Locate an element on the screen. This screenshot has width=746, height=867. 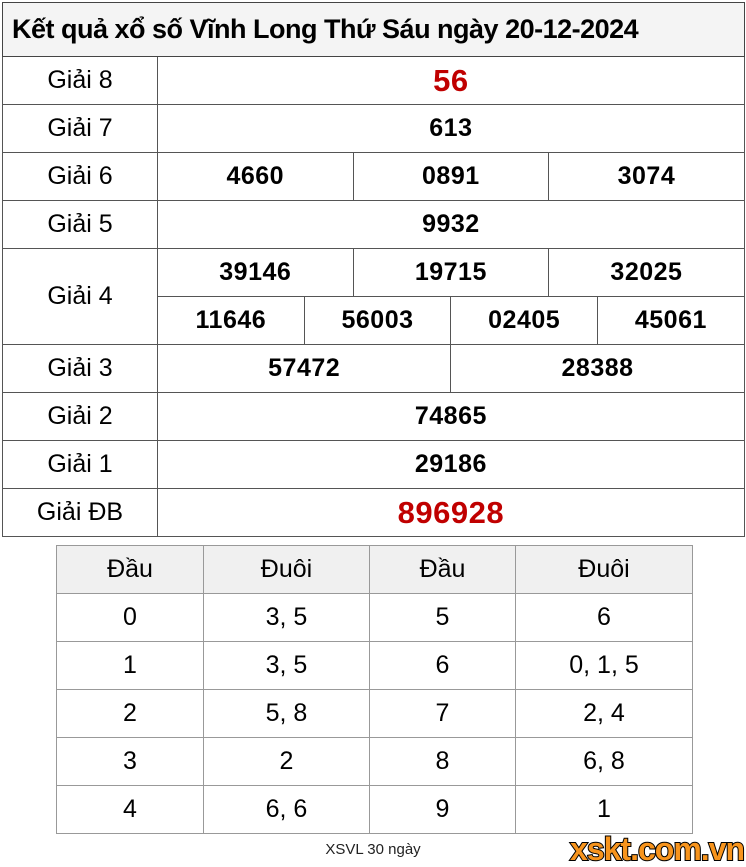
head-tail-row: 2 5, 8 7 2, 4 is located at coordinates (374, 713).